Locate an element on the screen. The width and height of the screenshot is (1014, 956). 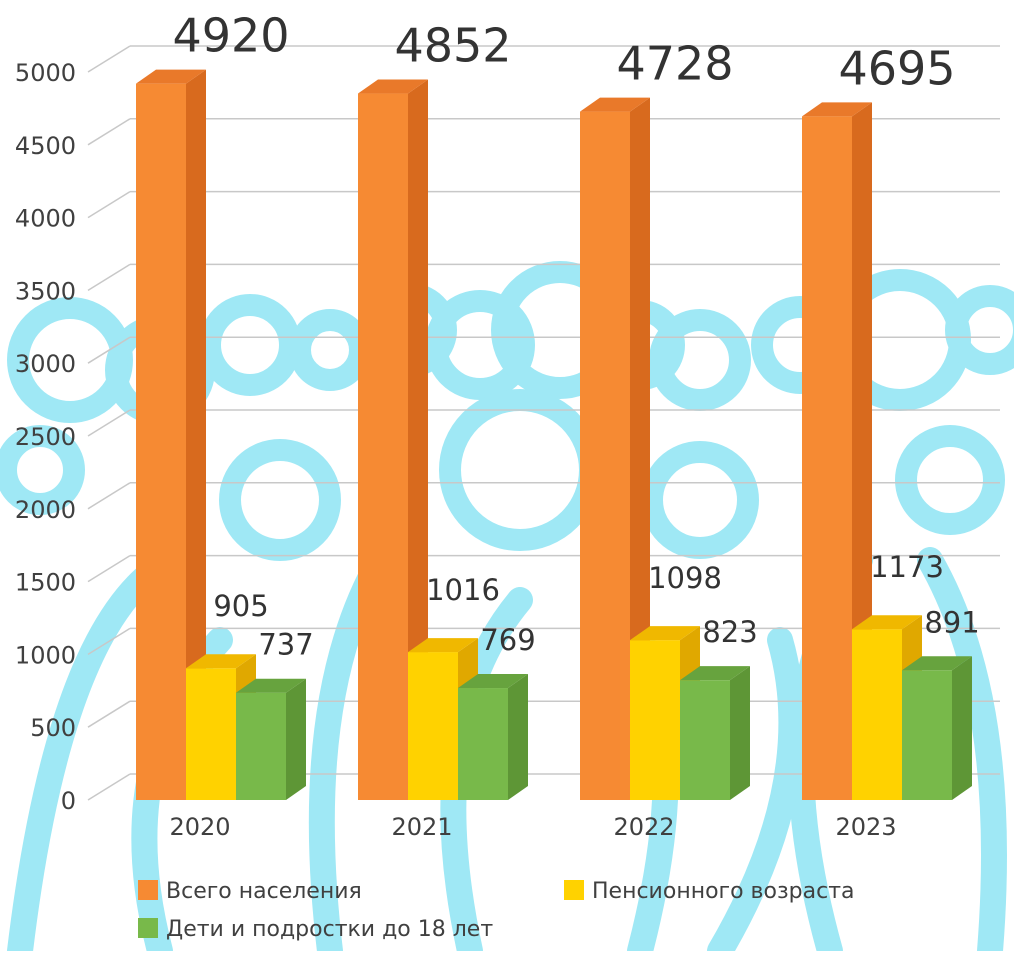
x-tick-label: 2023 is located at coordinates (865, 827).